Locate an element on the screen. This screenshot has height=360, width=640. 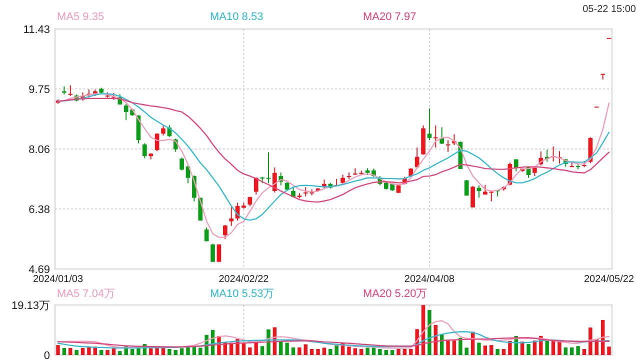
y-tick-label: 4.69 is located at coordinates (39, 270).